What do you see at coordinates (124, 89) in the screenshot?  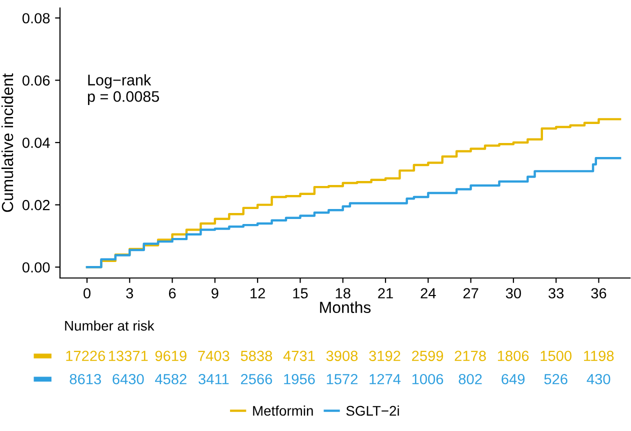 I see `annotation: Log−rank p = 0.0085` at bounding box center [124, 89].